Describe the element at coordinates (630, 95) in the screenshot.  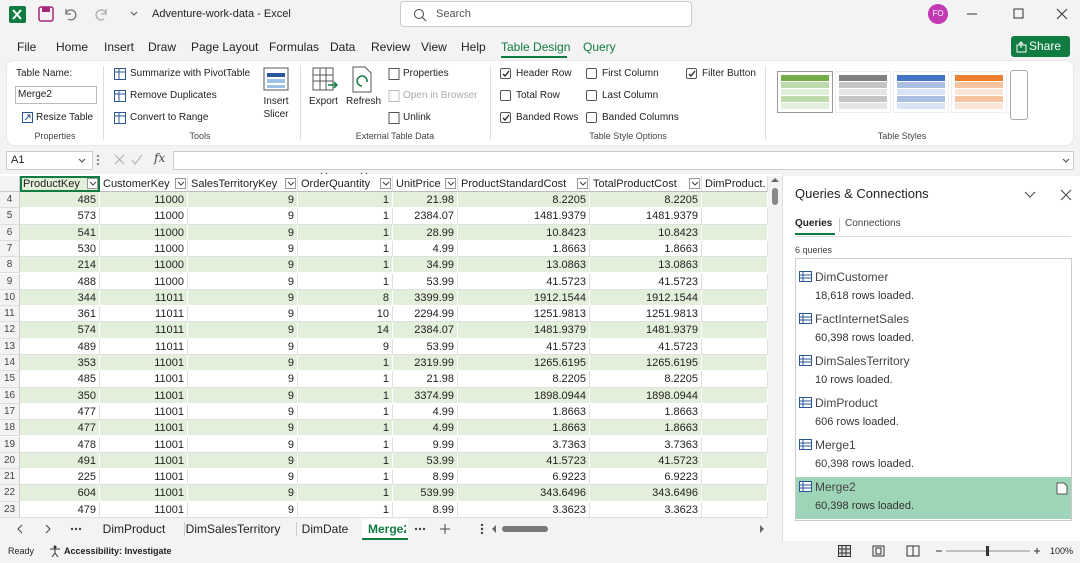
I see `checkbox-label: Last Column` at that location.